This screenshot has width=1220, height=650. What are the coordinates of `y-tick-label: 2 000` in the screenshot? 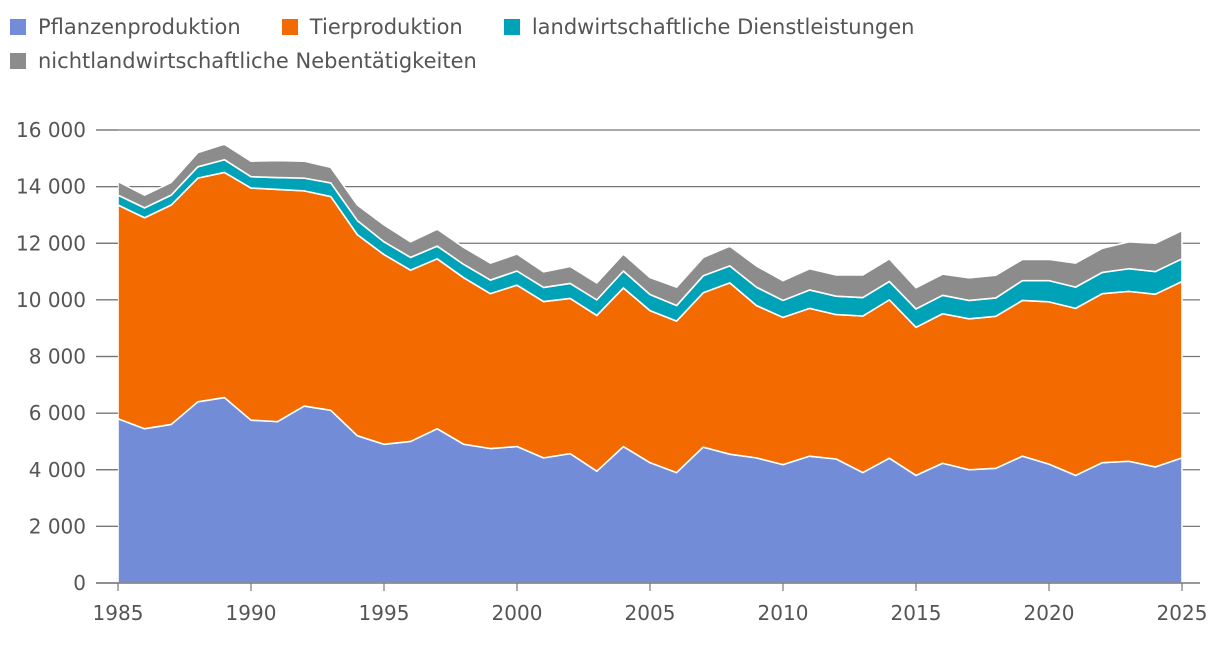 It's located at (57, 526).